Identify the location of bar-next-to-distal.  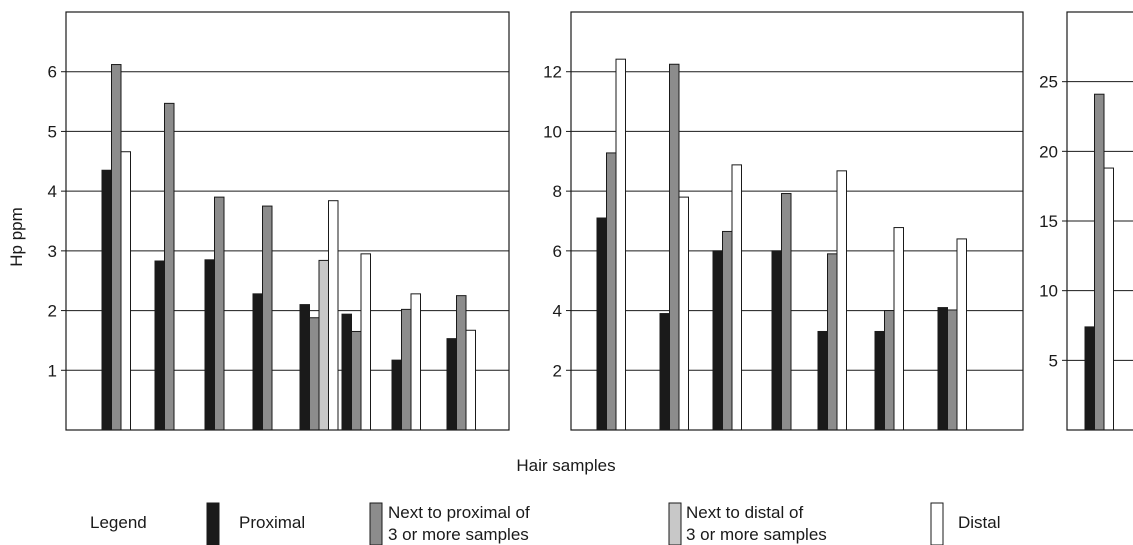
(323, 345).